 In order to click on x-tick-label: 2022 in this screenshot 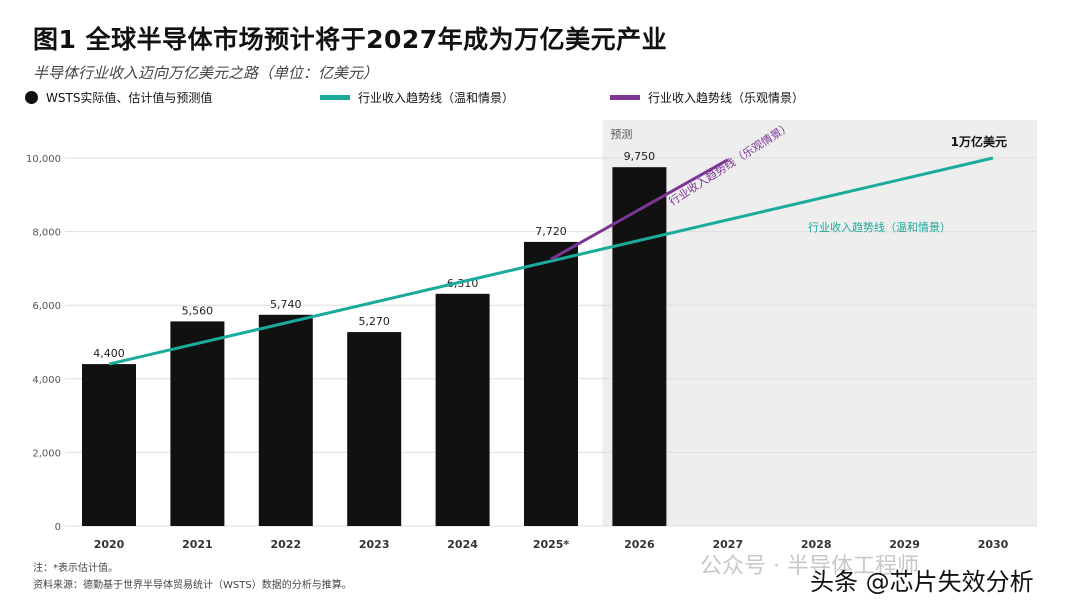, I will do `click(285, 544)`.